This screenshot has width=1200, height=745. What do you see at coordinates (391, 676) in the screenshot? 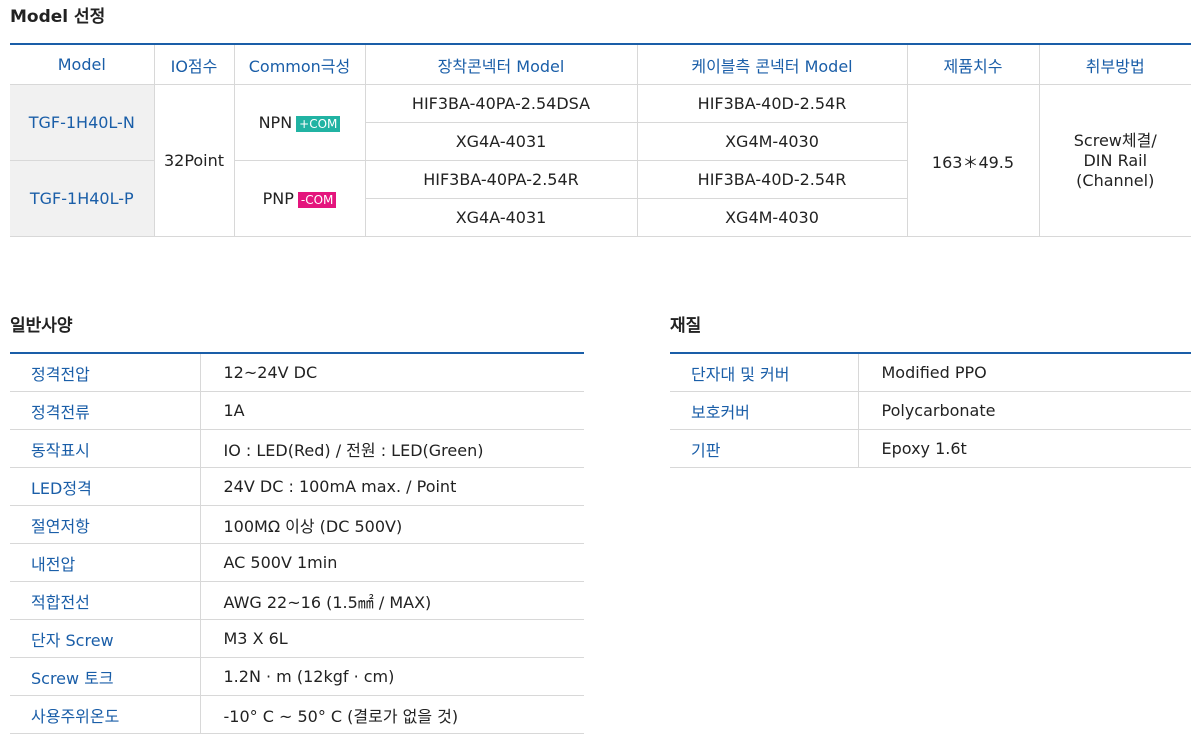
I see `spec-value: 1.2N · m (12kgf · cm)` at bounding box center [391, 676].